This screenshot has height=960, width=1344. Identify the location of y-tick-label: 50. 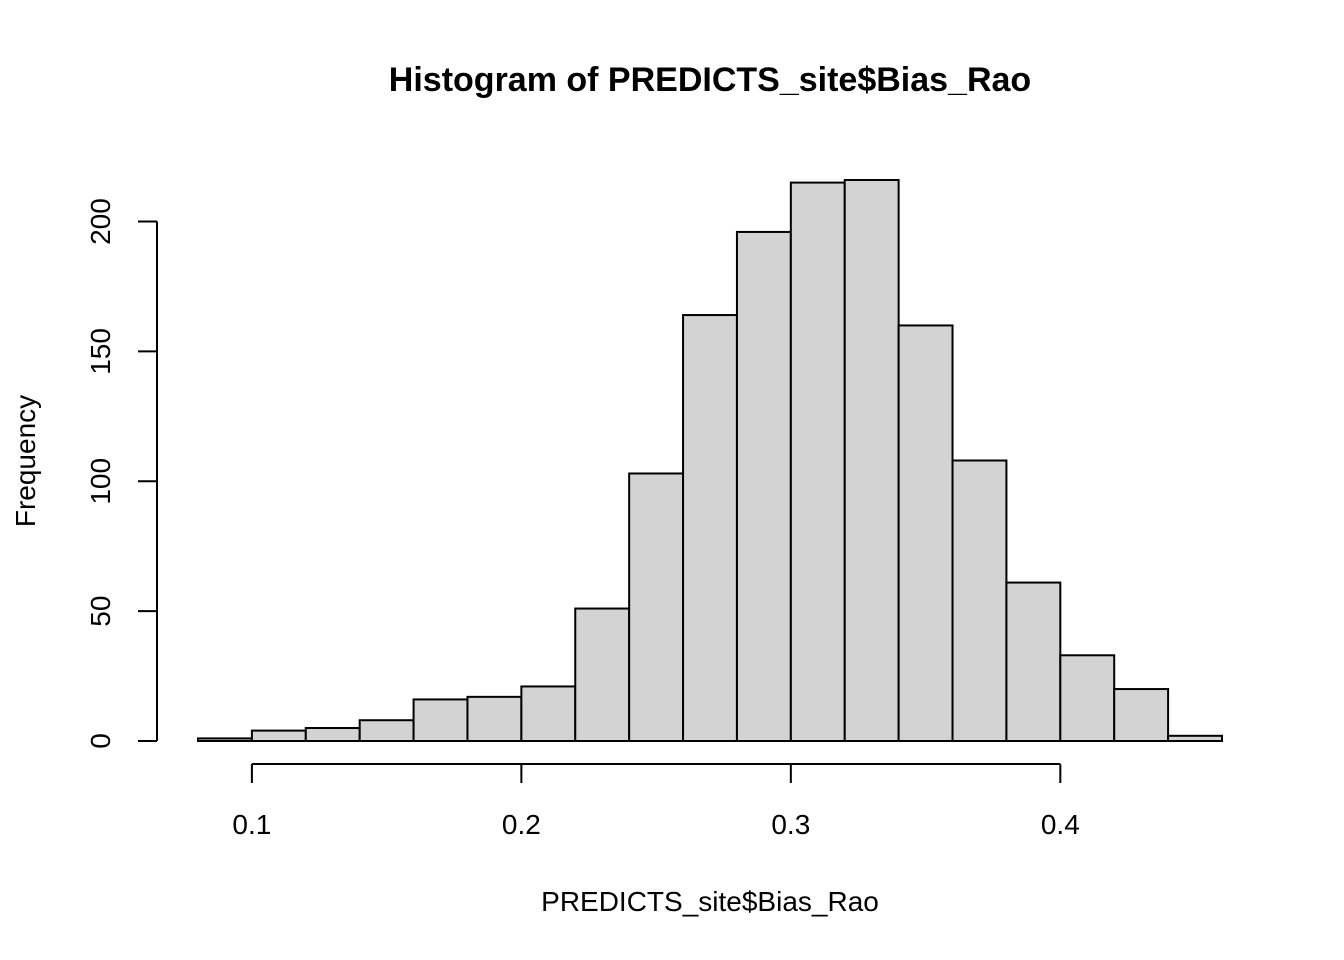
(100, 611).